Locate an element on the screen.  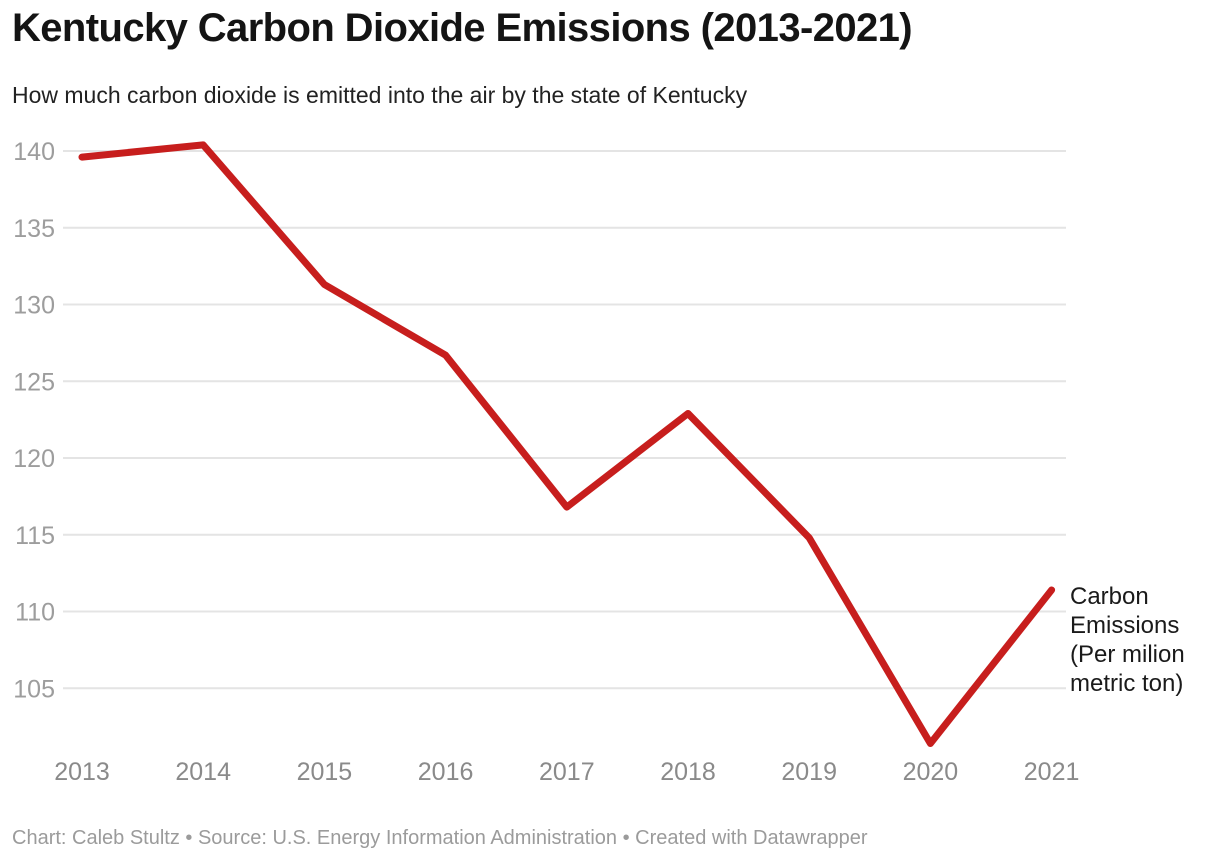
x-axis-tick-label: 2016 is located at coordinates (446, 772).